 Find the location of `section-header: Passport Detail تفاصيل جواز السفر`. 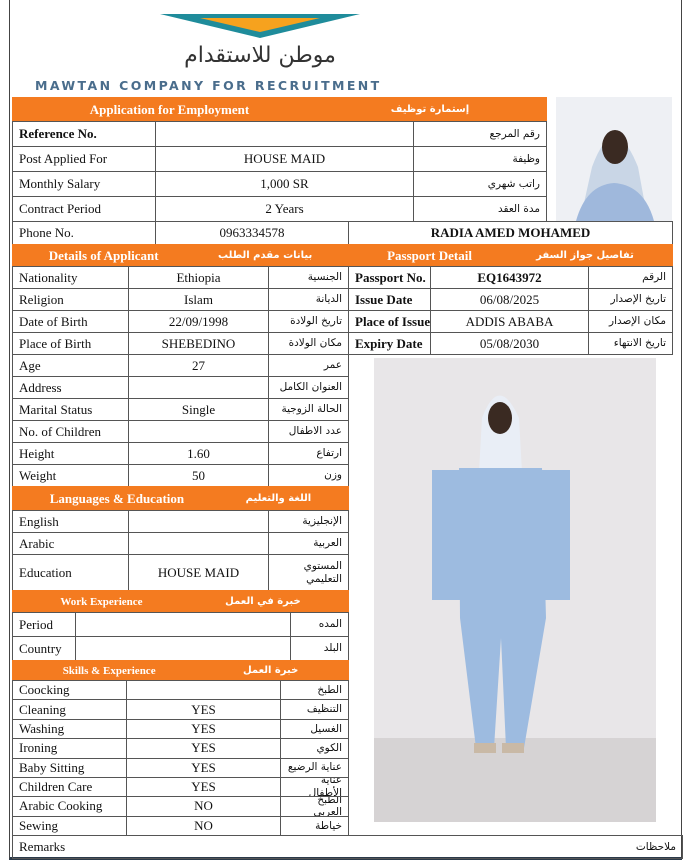

section-header: Passport Detail تفاصيل جواز السفر is located at coordinates (510, 255).